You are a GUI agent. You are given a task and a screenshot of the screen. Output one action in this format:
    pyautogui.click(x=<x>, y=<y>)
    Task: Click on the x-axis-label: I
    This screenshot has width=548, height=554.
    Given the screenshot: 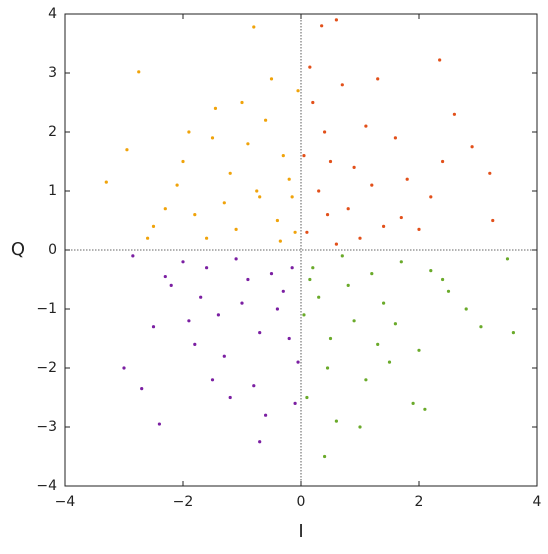 What is the action you would take?
    pyautogui.click(x=300, y=531)
    